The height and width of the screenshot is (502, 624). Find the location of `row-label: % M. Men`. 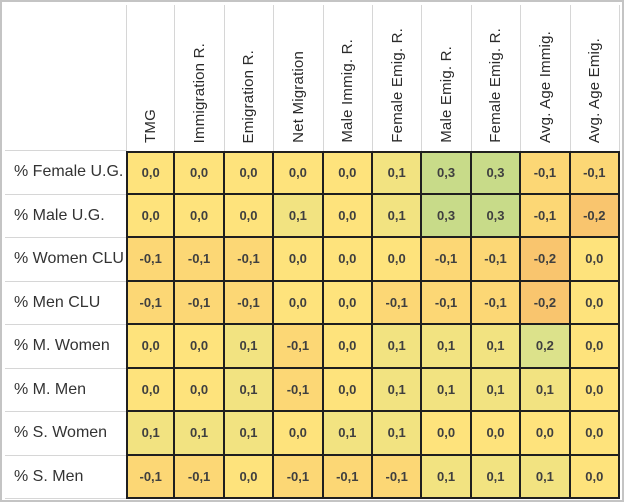

row-label: % M. Men is located at coordinates (65, 390).